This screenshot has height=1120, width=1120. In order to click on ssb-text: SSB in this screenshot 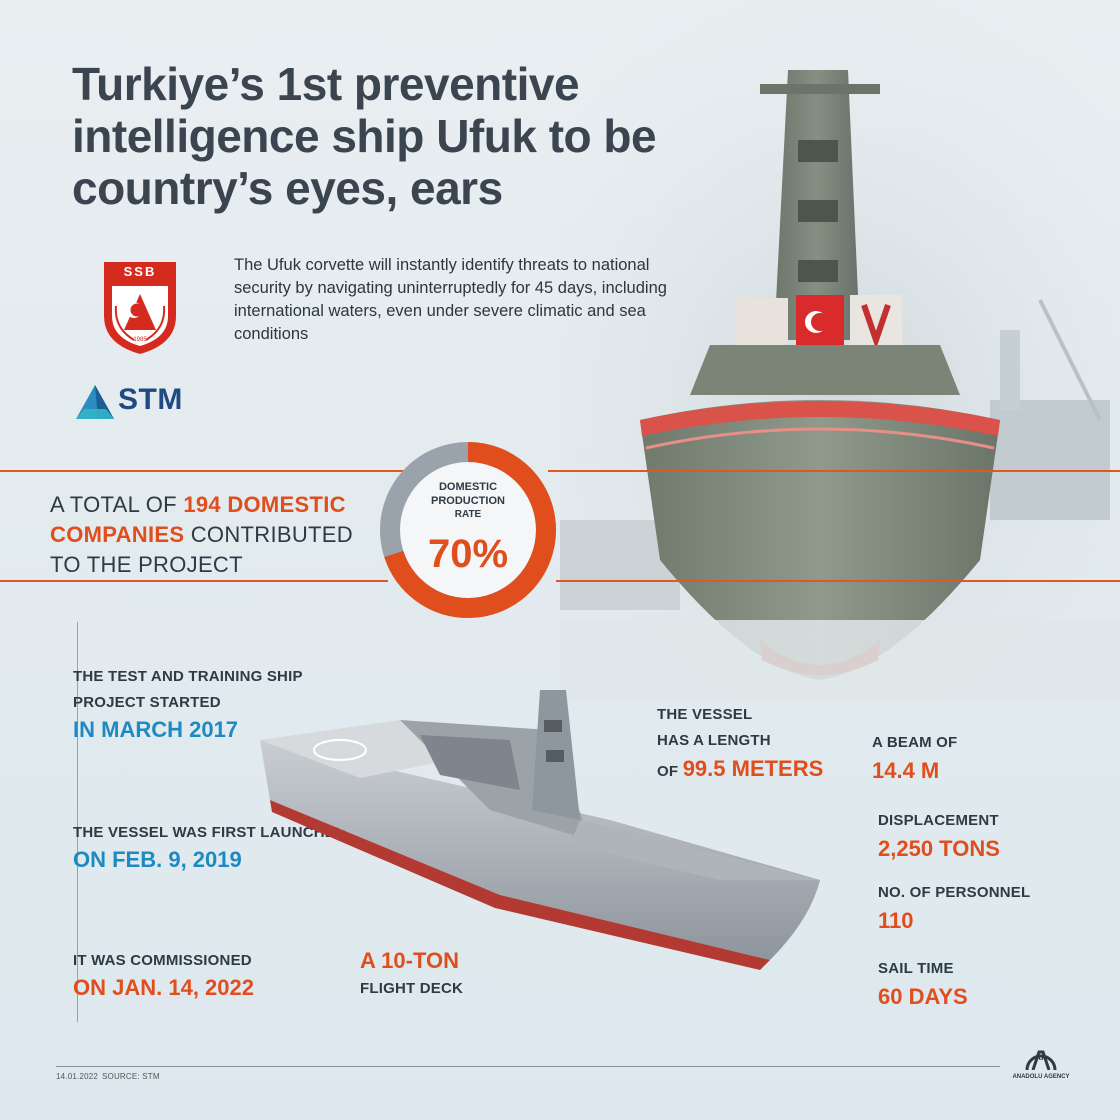, I will do `click(140, 271)`.